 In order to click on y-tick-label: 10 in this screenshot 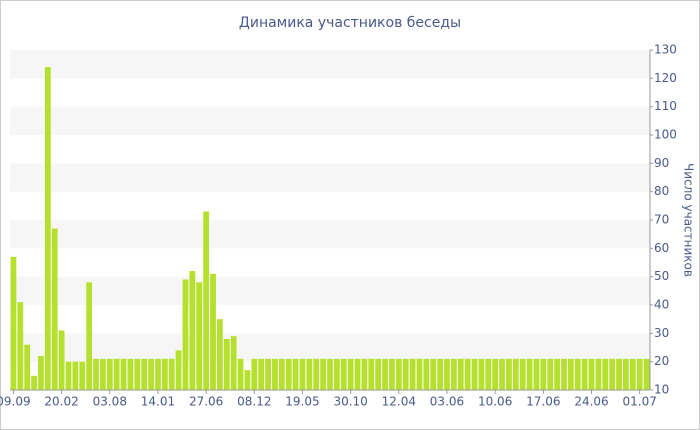, I will do `click(661, 390)`.